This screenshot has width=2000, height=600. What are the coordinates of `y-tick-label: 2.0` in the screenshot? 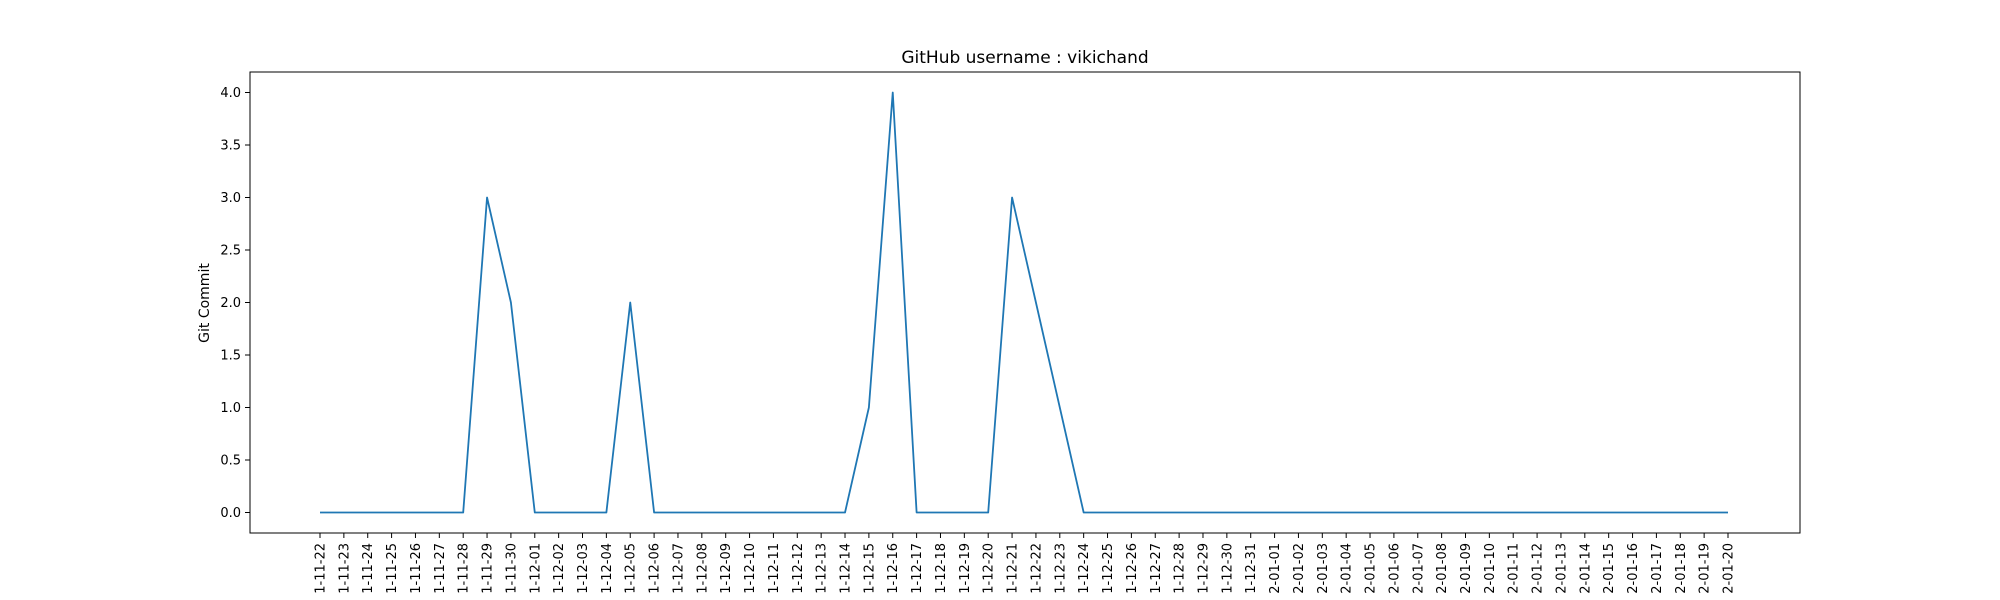 It's located at (230, 303).